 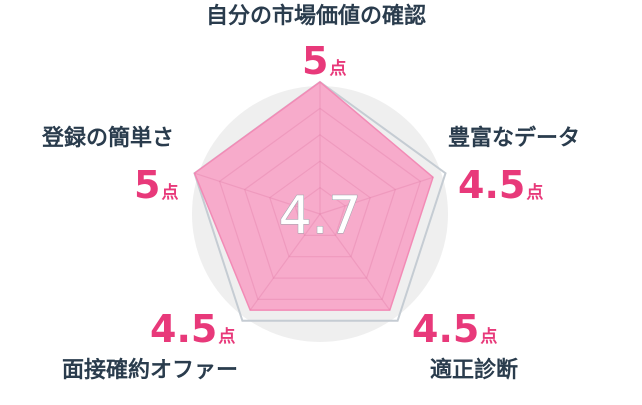 What do you see at coordinates (514, 138) in the screenshot?
I see `axis-label-rich-data: 豊富なデータ` at bounding box center [514, 138].